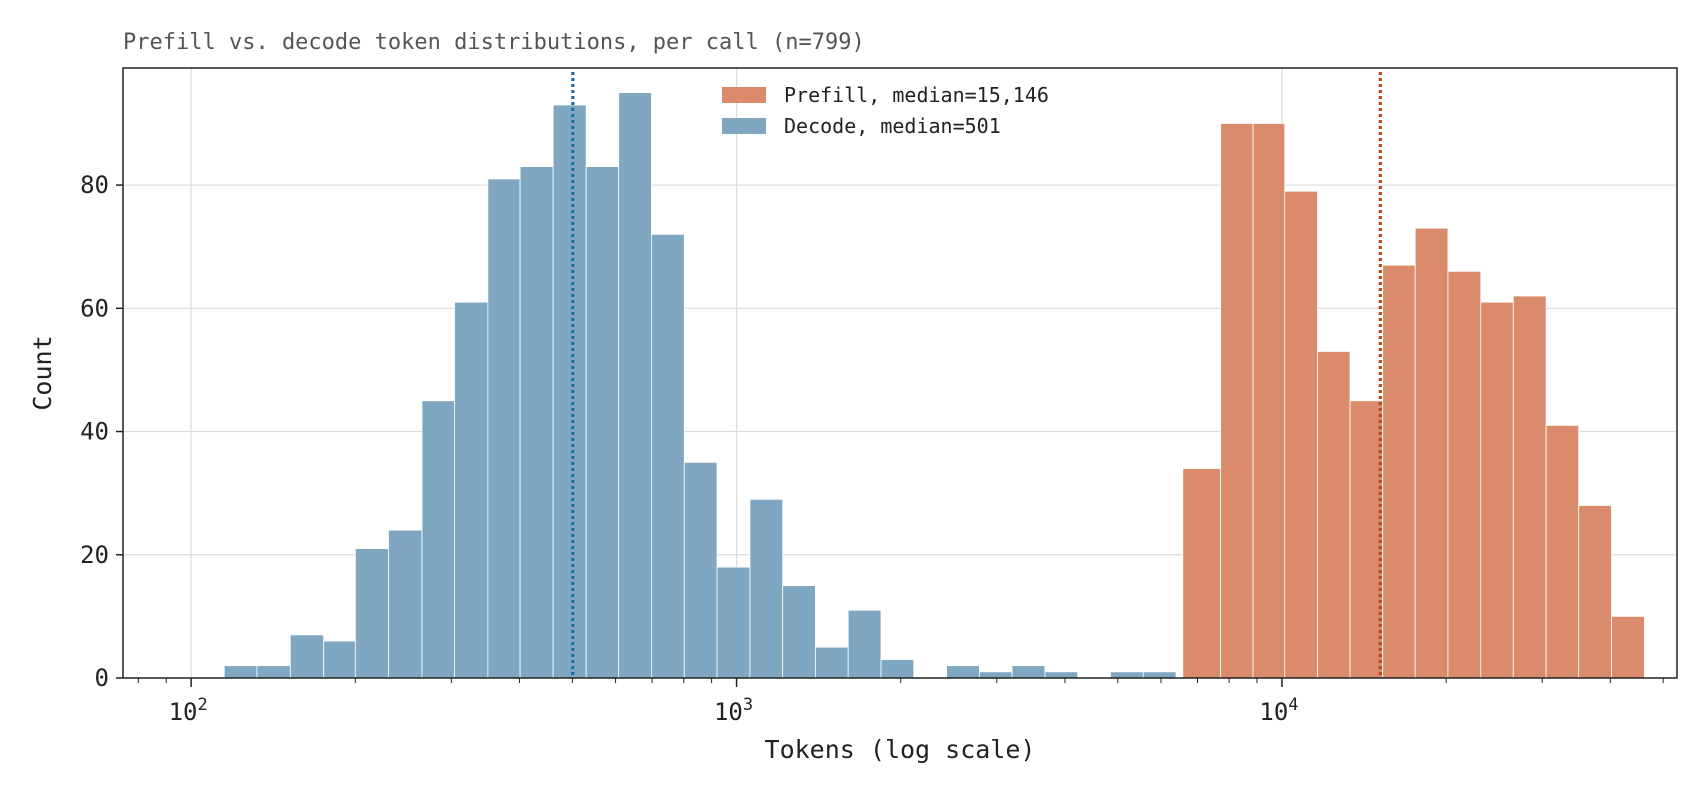  What do you see at coordinates (744, 126) in the screenshot?
I see `legend-swatch-decode` at bounding box center [744, 126].